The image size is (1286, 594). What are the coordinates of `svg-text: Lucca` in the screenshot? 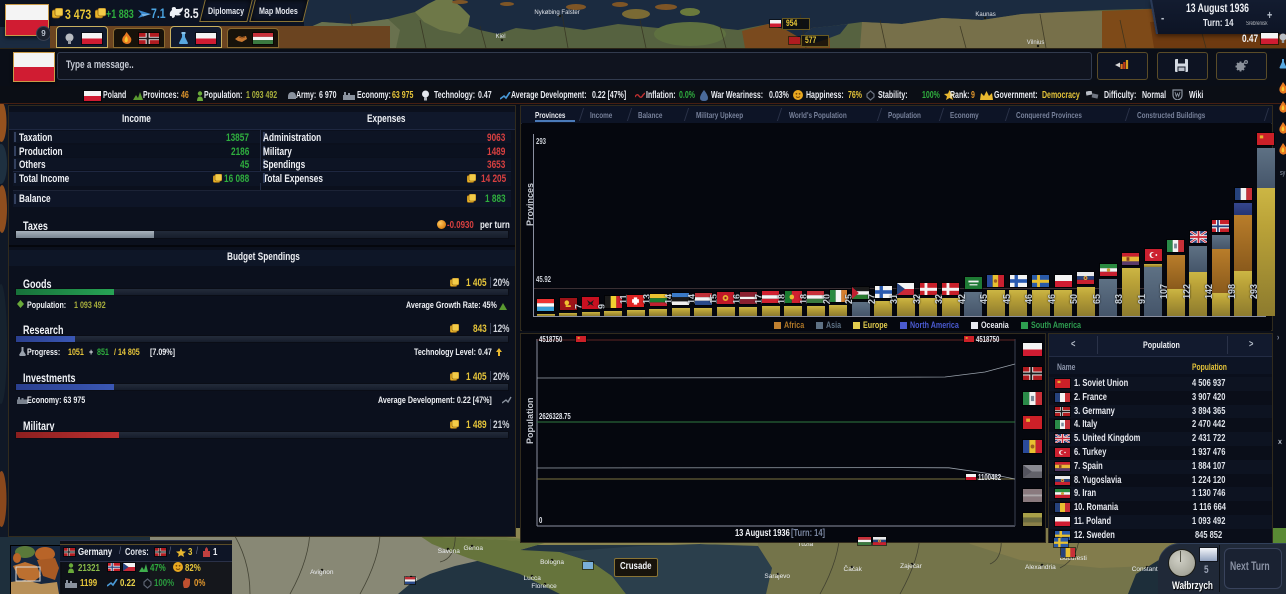 It's located at (533, 578).